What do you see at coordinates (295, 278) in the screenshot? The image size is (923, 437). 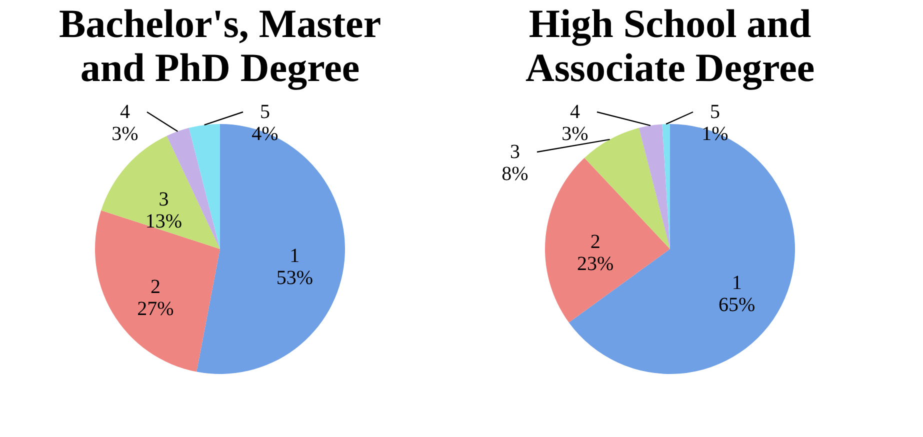 I see `data-label: 53%` at bounding box center [295, 278].